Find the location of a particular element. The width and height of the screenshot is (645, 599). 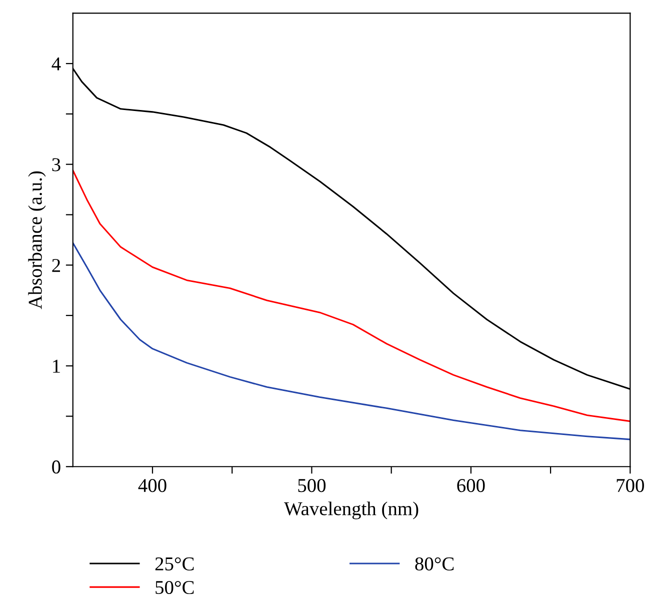

x-axis-title: Wavelength (nm) is located at coordinates (351, 511).